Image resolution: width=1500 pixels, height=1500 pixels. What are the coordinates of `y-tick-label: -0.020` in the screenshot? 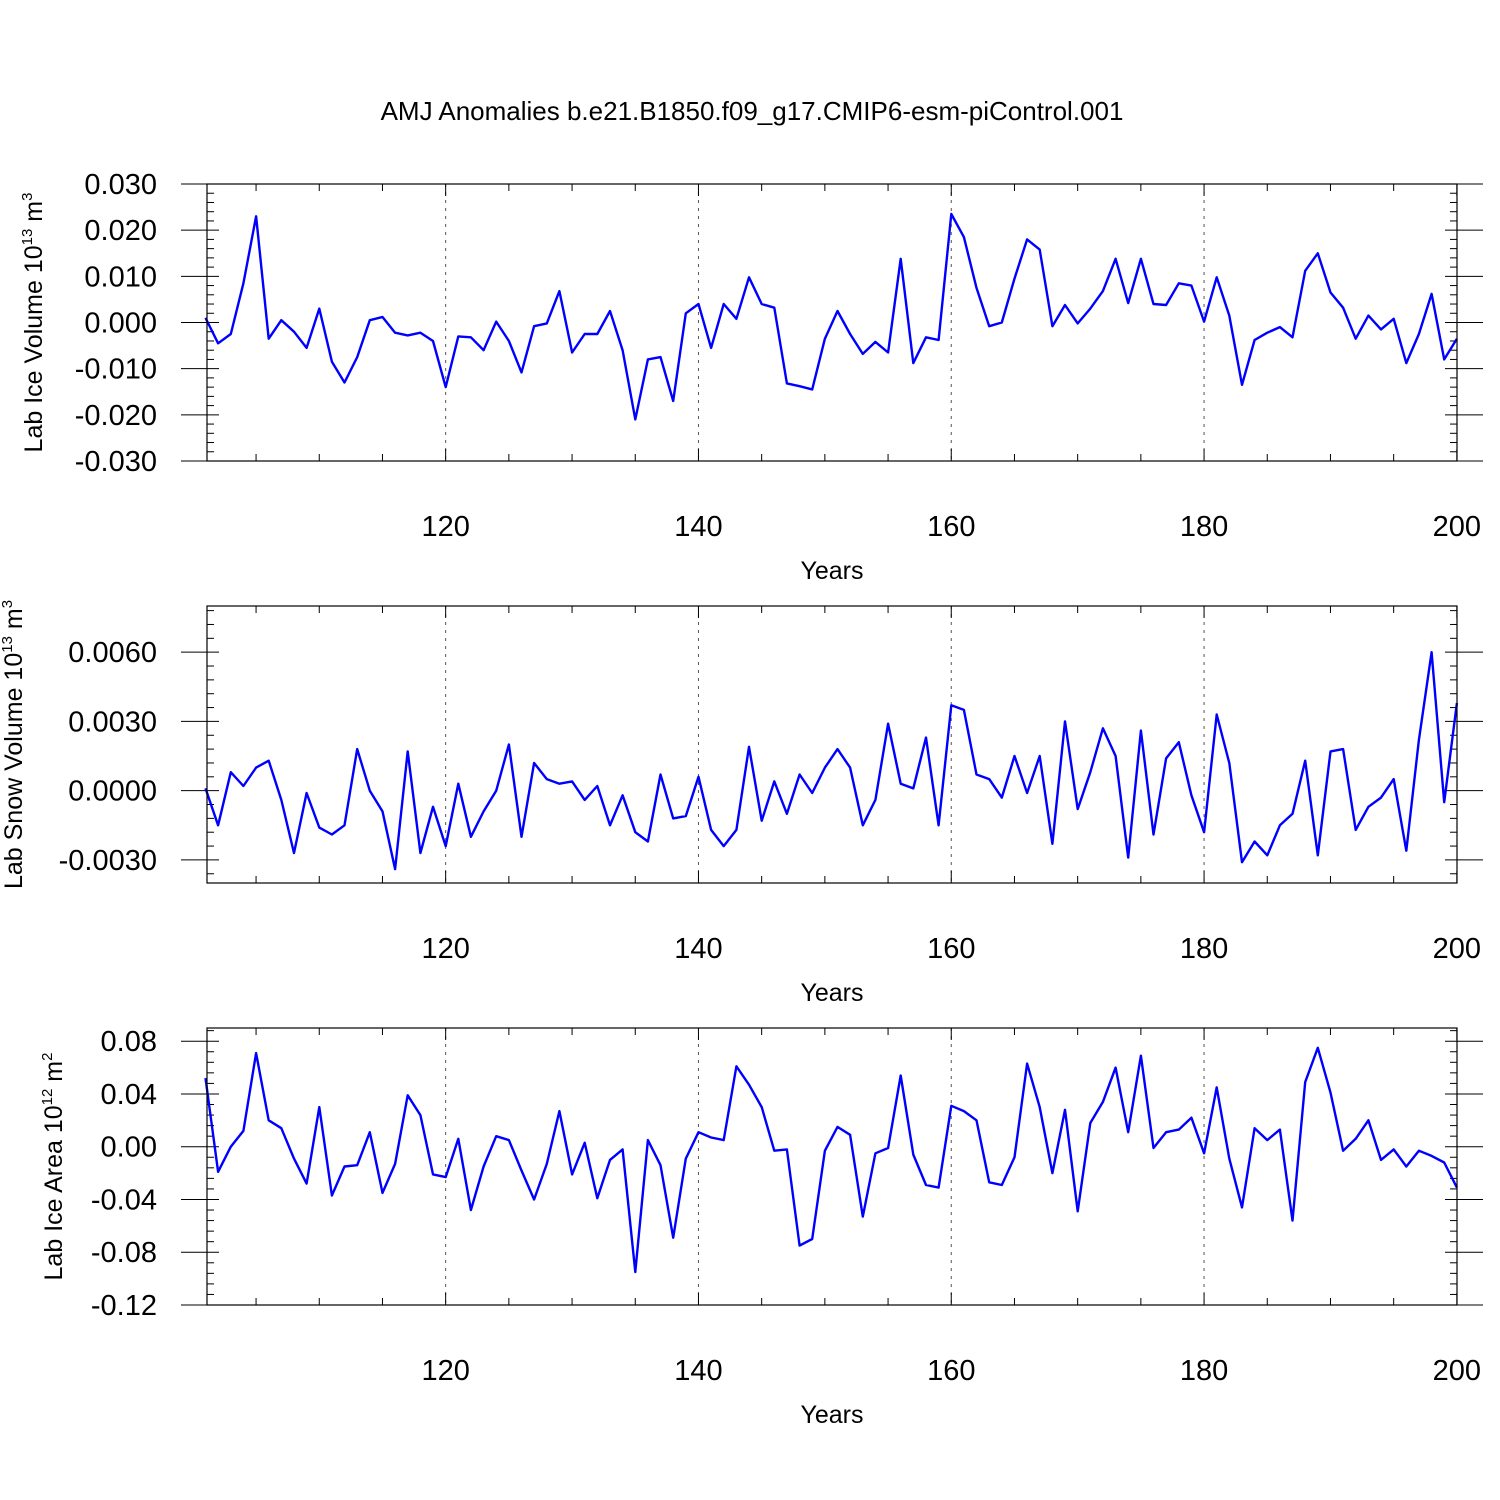 It's located at (116, 416).